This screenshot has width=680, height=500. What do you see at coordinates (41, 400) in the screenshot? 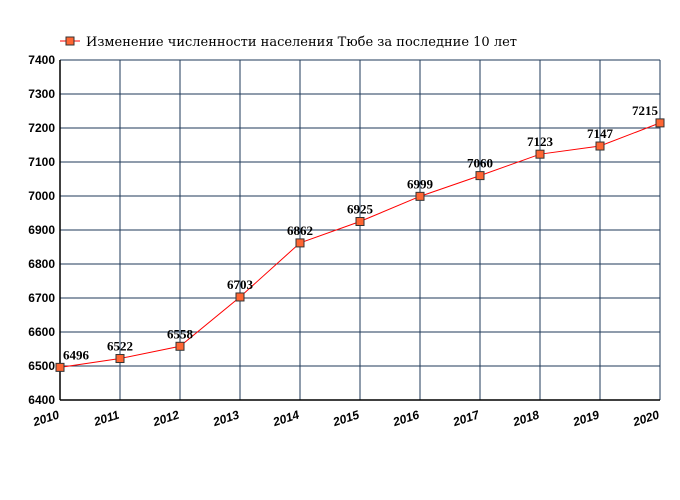
I see `y-tick-label: 6400` at bounding box center [41, 400].